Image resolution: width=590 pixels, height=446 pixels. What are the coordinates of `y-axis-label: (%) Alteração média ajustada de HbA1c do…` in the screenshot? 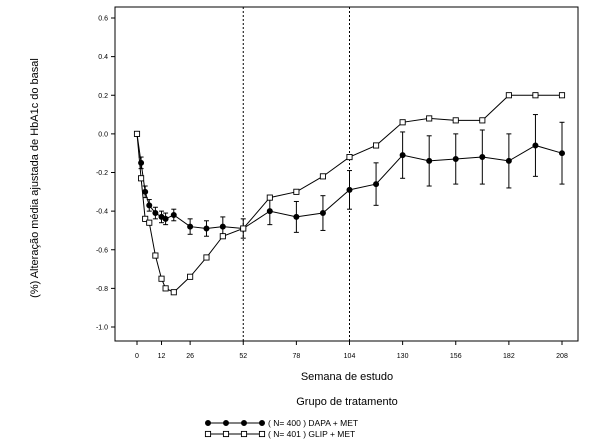 It's located at (35, 178).